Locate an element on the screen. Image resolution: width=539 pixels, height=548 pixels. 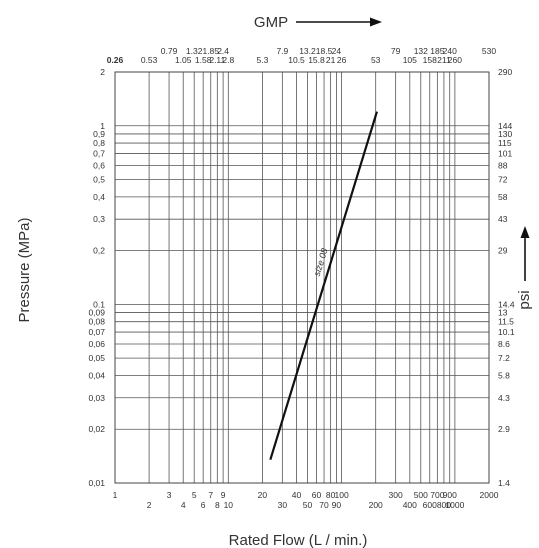
x-tick-label-5: 6 is located at coordinates (203, 505).